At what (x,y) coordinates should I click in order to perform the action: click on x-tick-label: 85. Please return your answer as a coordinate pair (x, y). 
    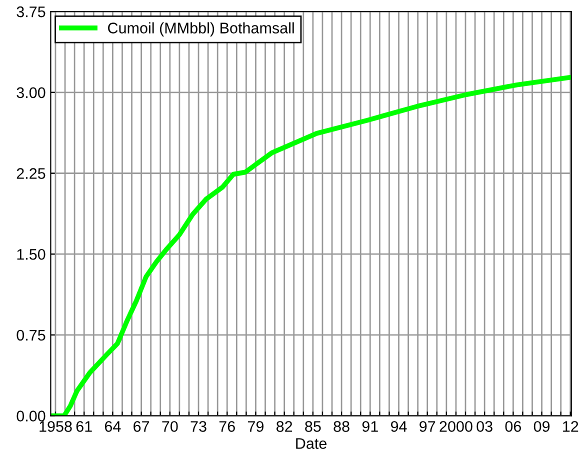
    Looking at the image, I should click on (313, 426).